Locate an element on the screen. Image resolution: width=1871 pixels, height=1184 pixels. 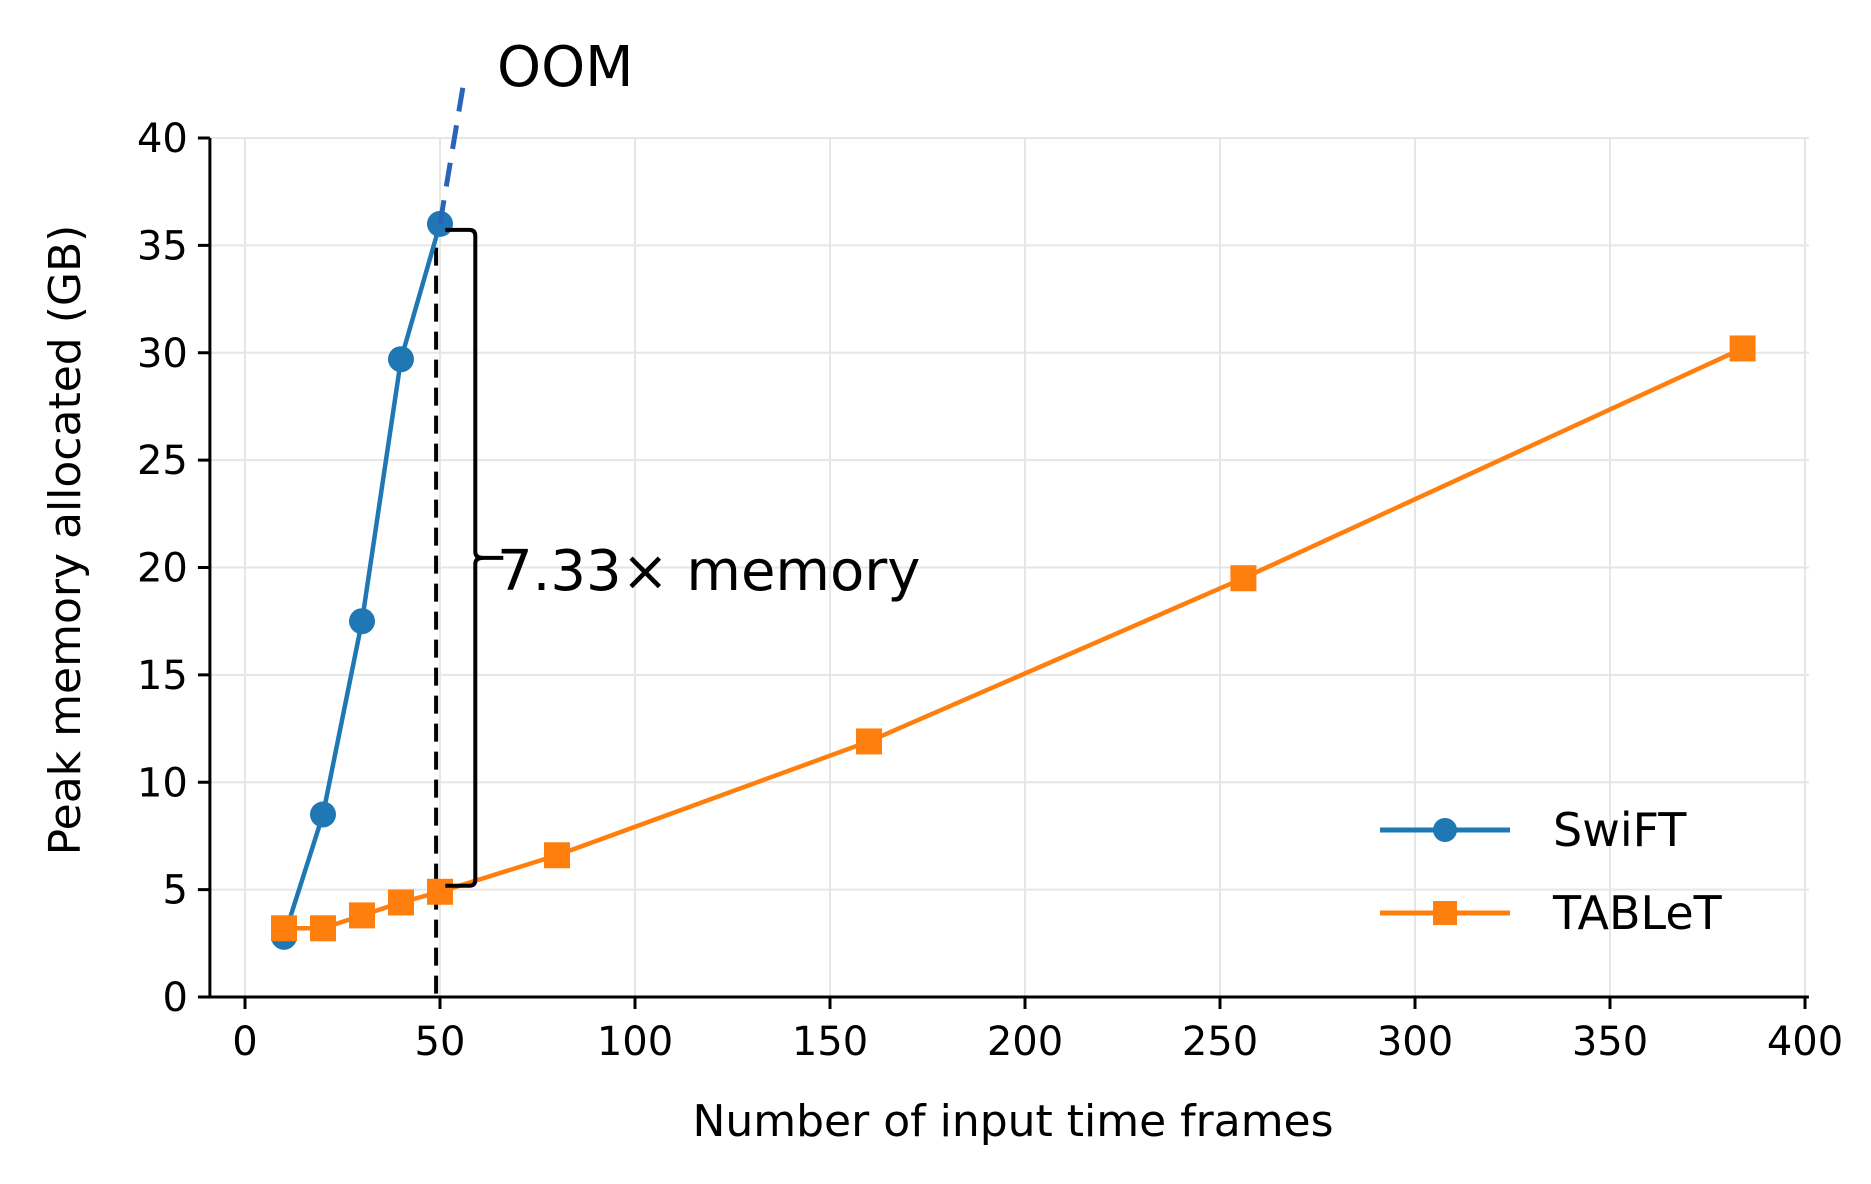
y-tick-label: 40 is located at coordinates (162, 139).